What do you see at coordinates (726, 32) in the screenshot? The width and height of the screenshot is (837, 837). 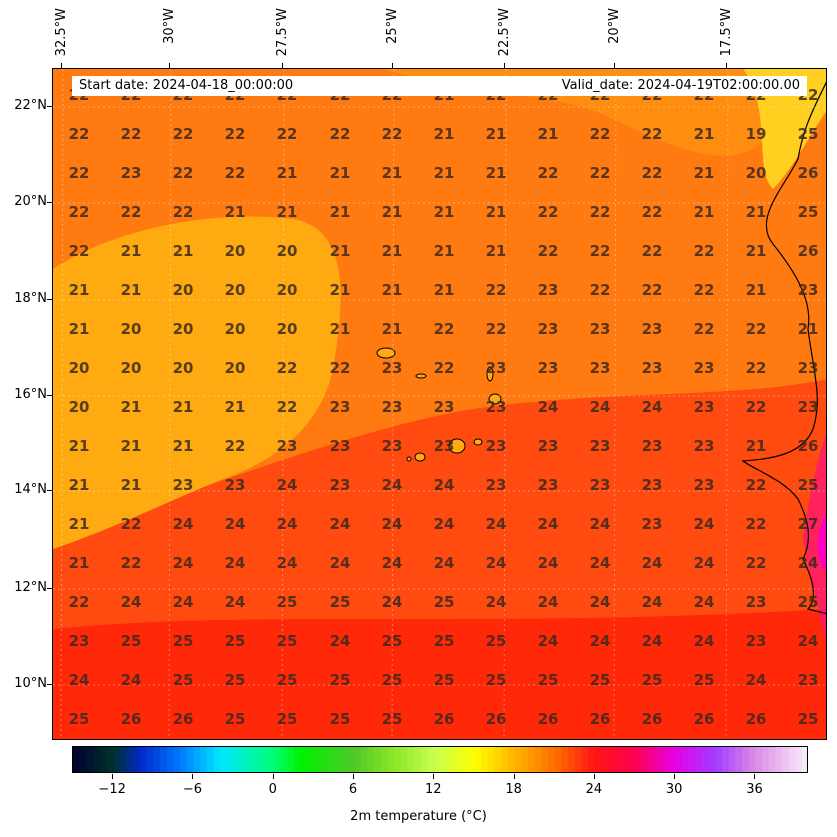 I see `lon-label: 17.5°W` at bounding box center [726, 32].